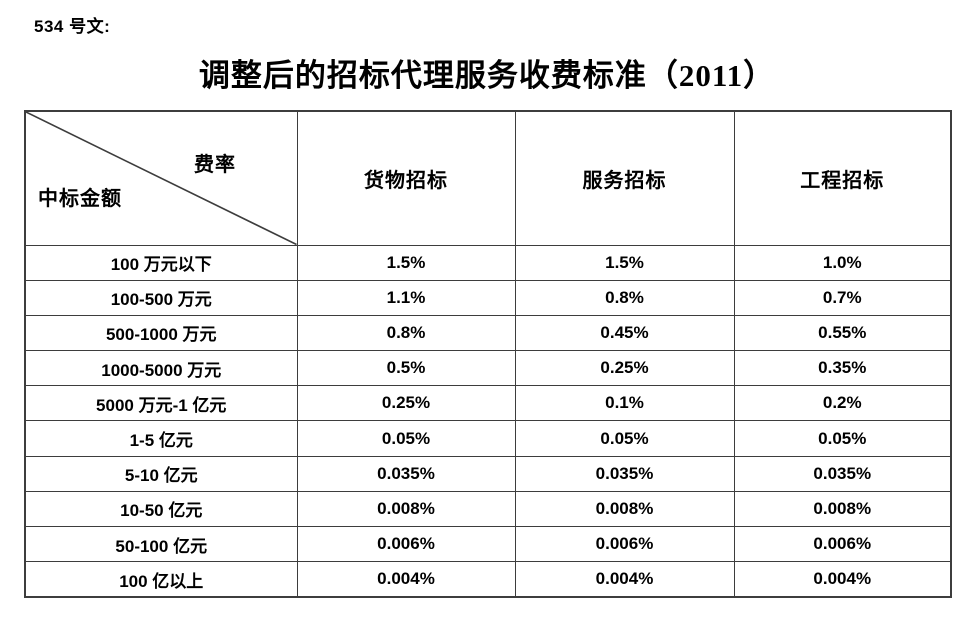 The image size is (979, 629). I want to click on engineering-rate-cell: 0.55%, so click(842, 333).